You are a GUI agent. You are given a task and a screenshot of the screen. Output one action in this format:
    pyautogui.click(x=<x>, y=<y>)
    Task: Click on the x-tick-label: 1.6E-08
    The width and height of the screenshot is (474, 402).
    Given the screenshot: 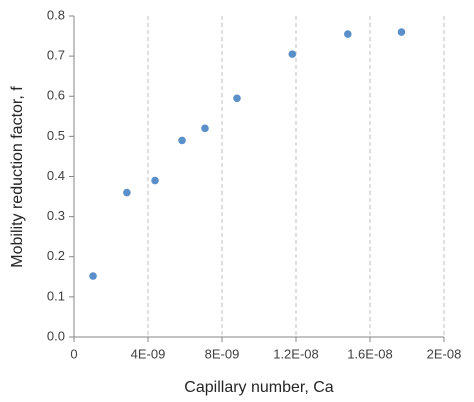 What is the action you would take?
    pyautogui.click(x=370, y=353)
    